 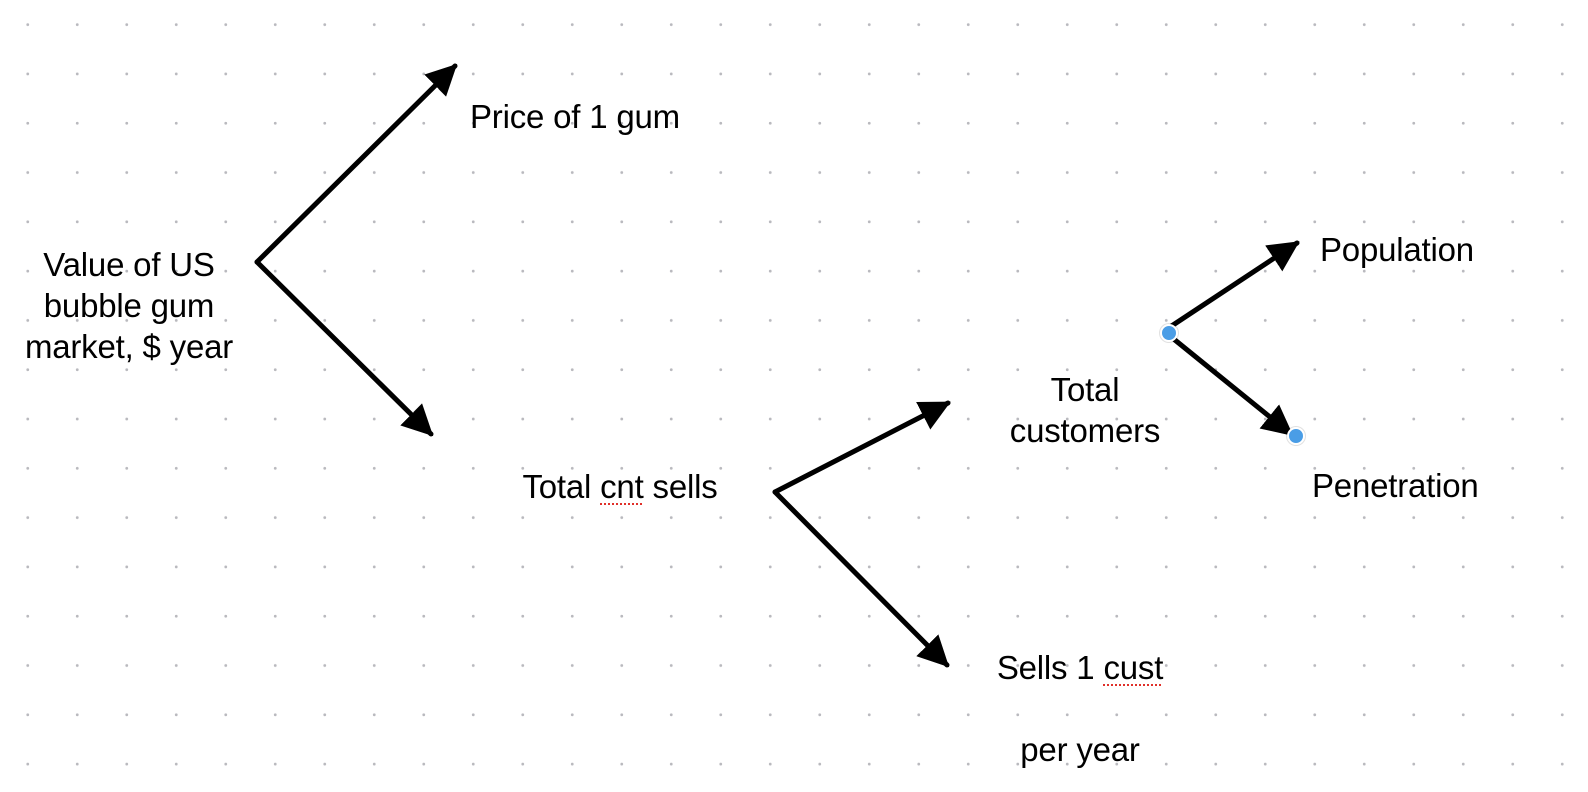 I want to click on node-sells-per-customer: Sells 1 cust per year, so click(x=1080, y=688).